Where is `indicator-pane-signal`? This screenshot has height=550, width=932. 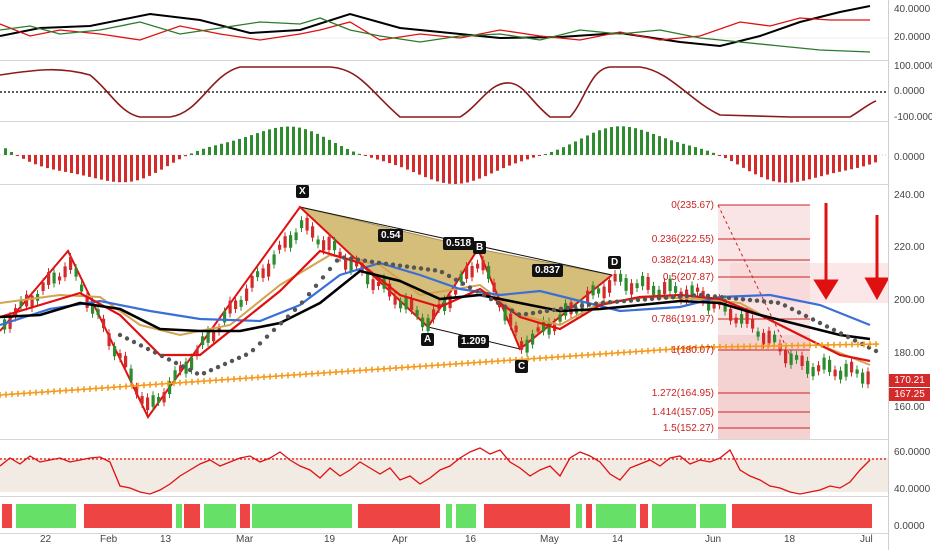
indicator-pane-signal is located at coordinates (444, 515).